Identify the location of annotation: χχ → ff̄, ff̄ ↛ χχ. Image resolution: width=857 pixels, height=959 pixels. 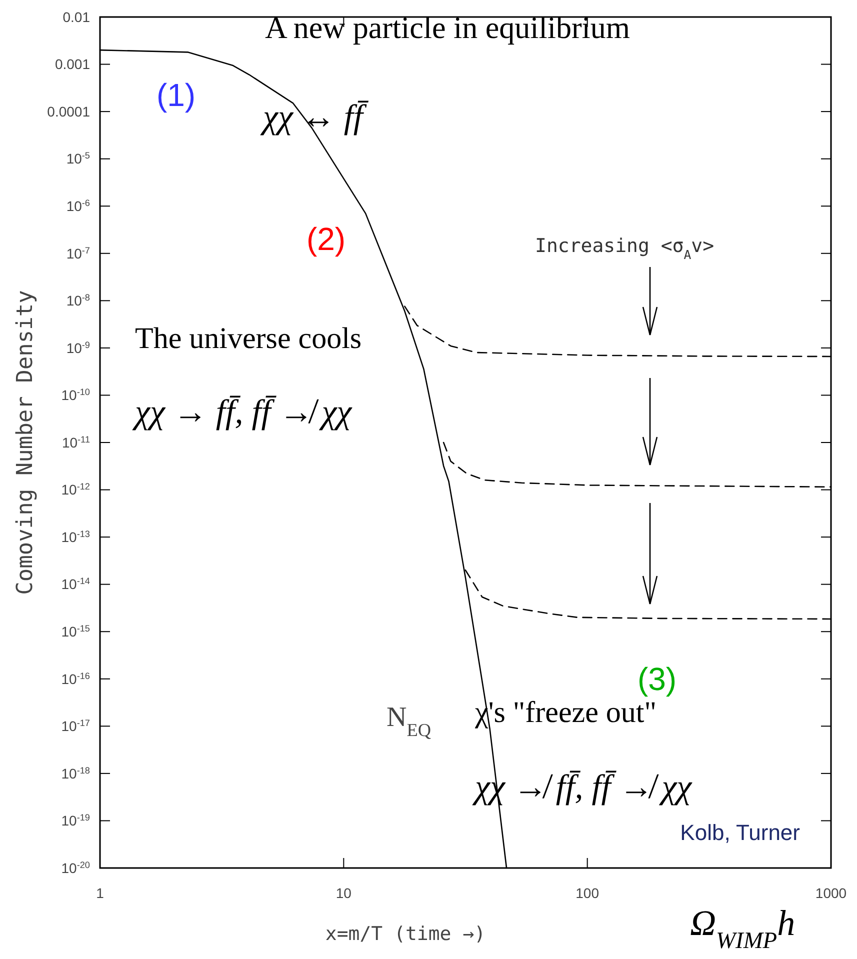
(242, 412).